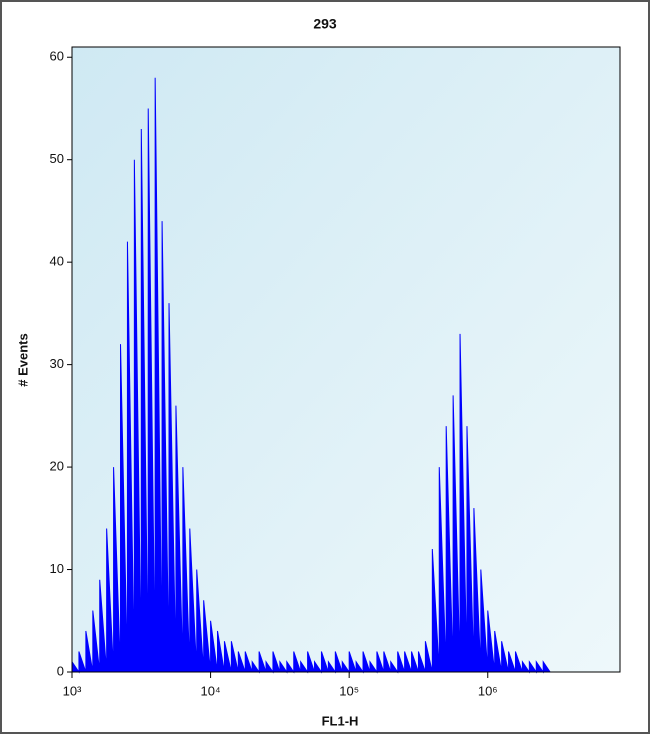 The image size is (650, 734). I want to click on y-tick-label: 0, so click(60, 670).